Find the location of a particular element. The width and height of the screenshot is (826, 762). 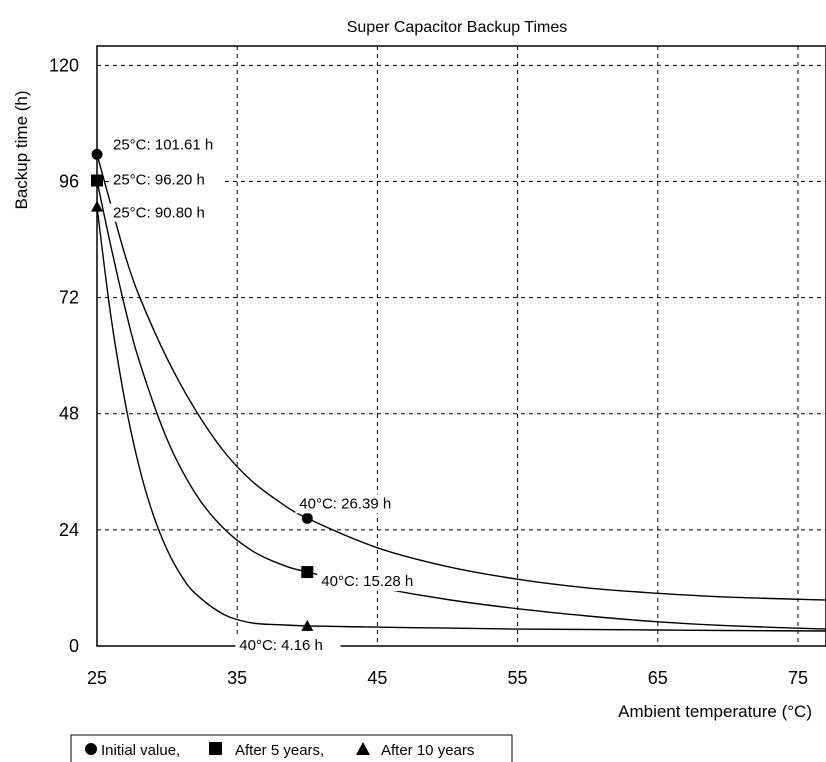

y-tick-label: 72 is located at coordinates (69, 298).